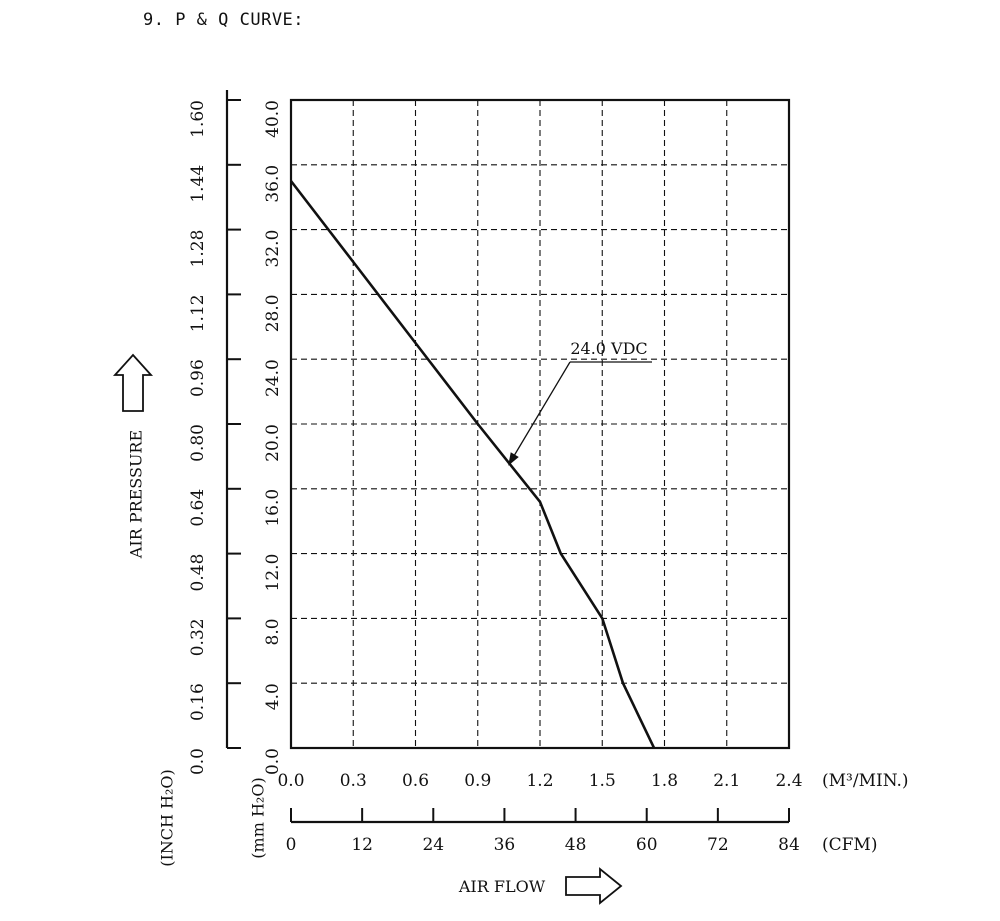 This screenshot has height=921, width=1000. I want to click on y-tick-label-mm: 20.0, so click(273, 443).